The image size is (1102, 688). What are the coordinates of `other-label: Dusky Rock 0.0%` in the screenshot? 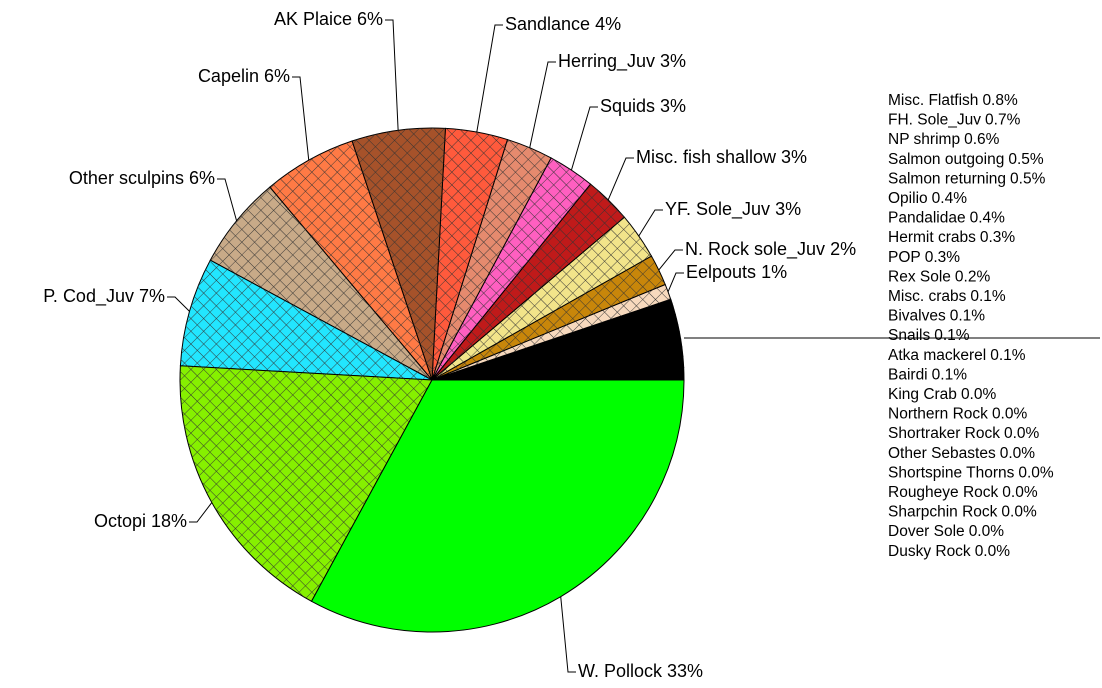 It's located at (949, 551).